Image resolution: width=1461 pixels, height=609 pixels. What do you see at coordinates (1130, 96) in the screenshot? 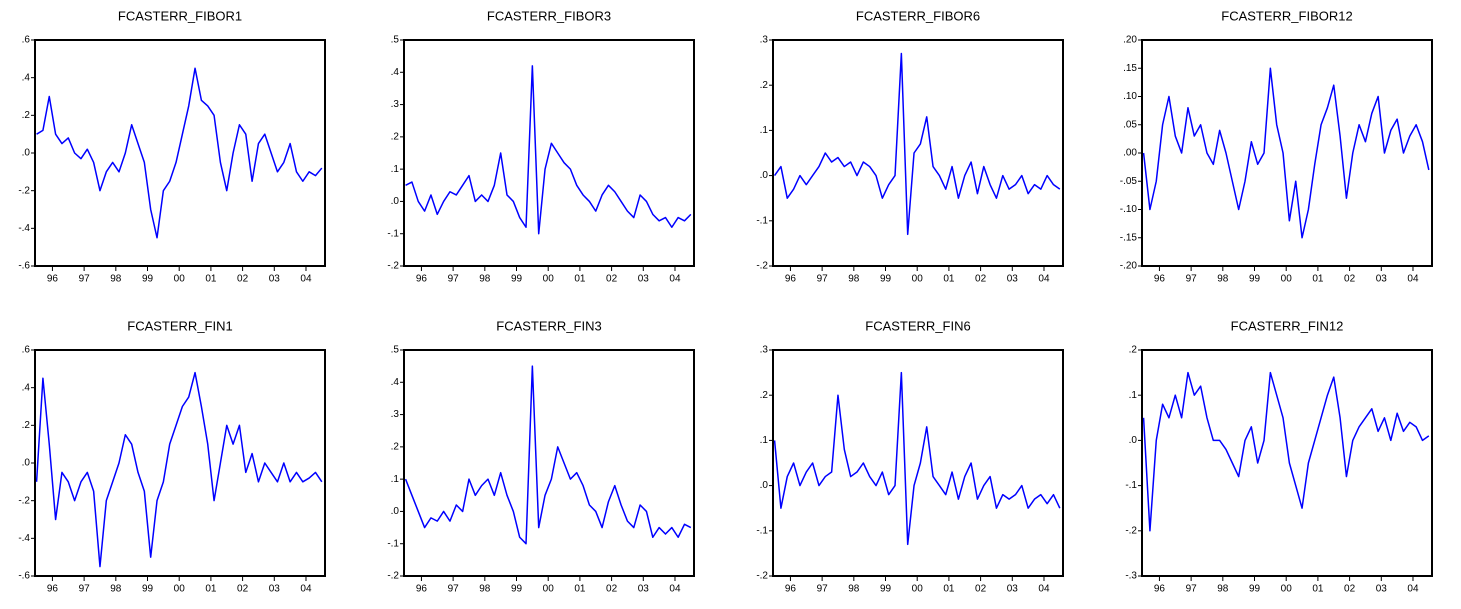
I see `y-tick-label: .10` at bounding box center [1130, 96].